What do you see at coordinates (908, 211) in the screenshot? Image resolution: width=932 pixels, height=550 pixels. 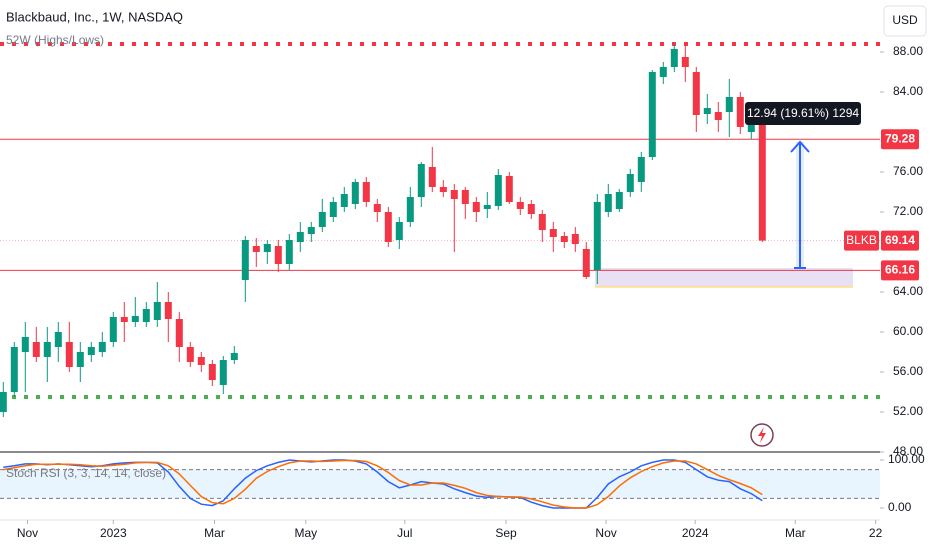 I see `y-tick-label: 72.00` at bounding box center [908, 211].